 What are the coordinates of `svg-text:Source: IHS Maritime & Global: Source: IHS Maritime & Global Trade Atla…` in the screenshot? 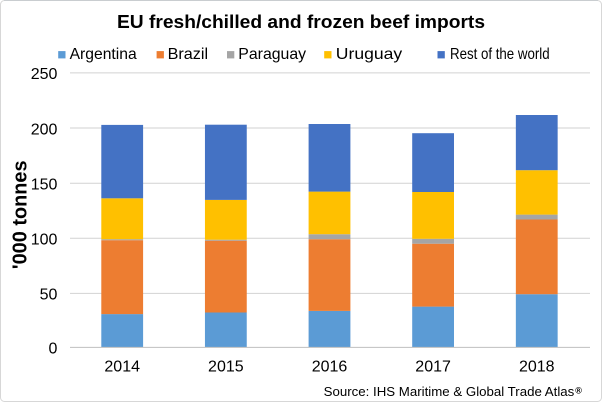 It's located at (449, 391).